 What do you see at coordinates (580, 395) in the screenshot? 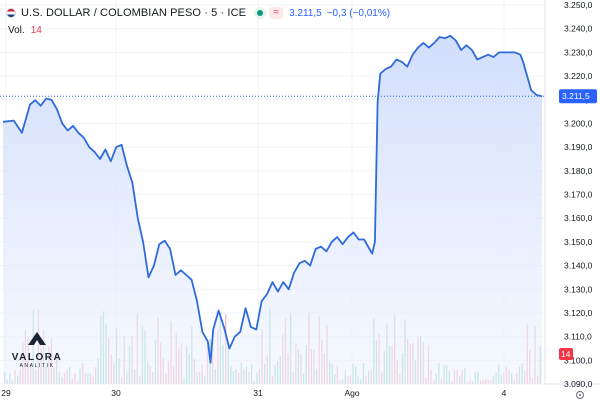
I see `settings-icon` at bounding box center [580, 395].